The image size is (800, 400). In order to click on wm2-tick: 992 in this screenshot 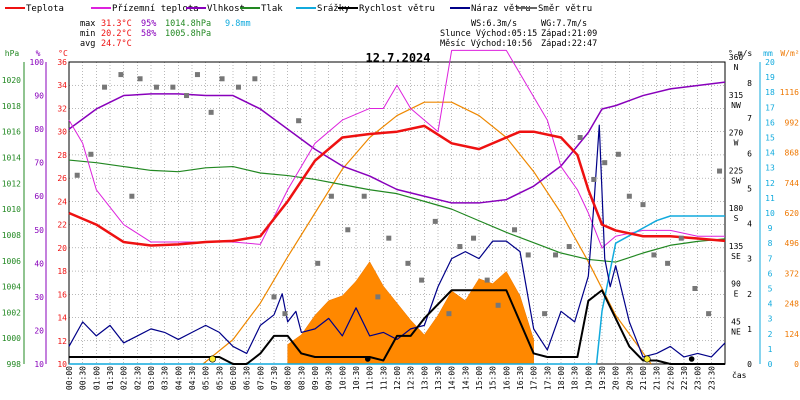, I will do `click(792, 122)`.